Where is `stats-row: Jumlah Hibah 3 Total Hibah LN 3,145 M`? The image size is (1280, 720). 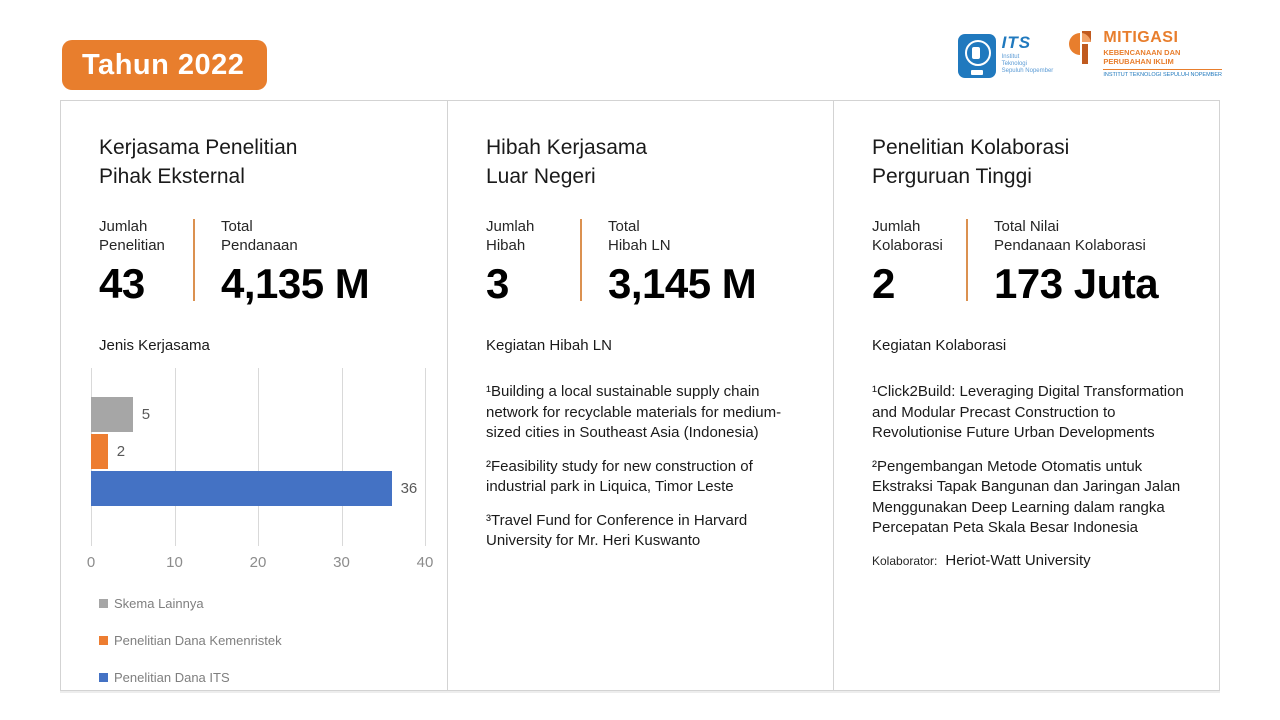 stats-row: Jumlah Hibah 3 Total Hibah LN 3,145 M is located at coordinates (644, 262).